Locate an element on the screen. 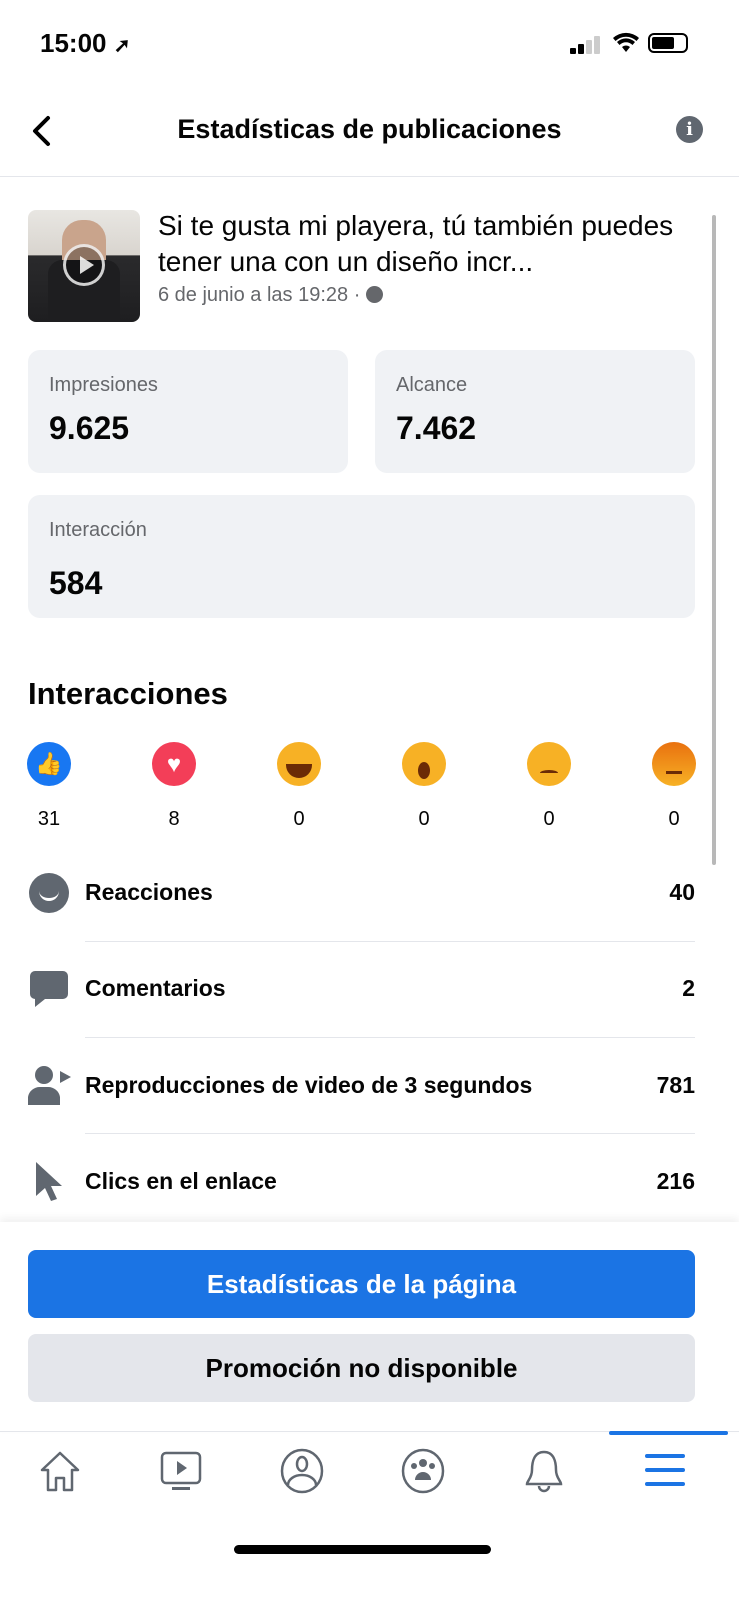 This screenshot has height=1600, width=739. post-date: 6 de junio a las 19:28 · is located at coordinates (270, 295).